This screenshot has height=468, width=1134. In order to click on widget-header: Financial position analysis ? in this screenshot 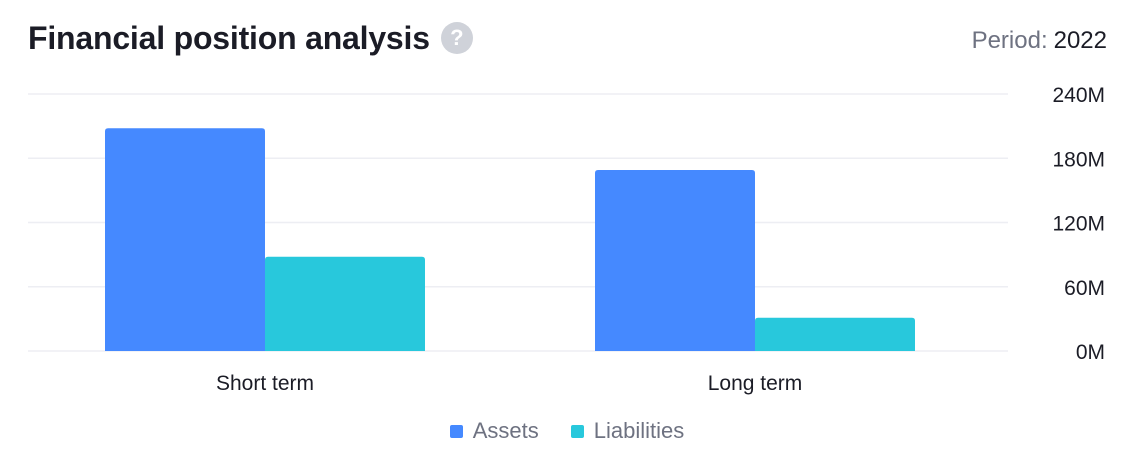, I will do `click(250, 38)`.